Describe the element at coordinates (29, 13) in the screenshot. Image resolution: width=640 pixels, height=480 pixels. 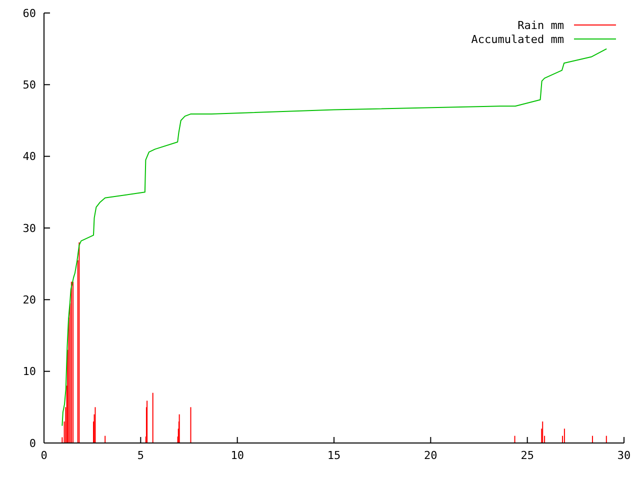
I see `y-tick-label: 60` at that location.